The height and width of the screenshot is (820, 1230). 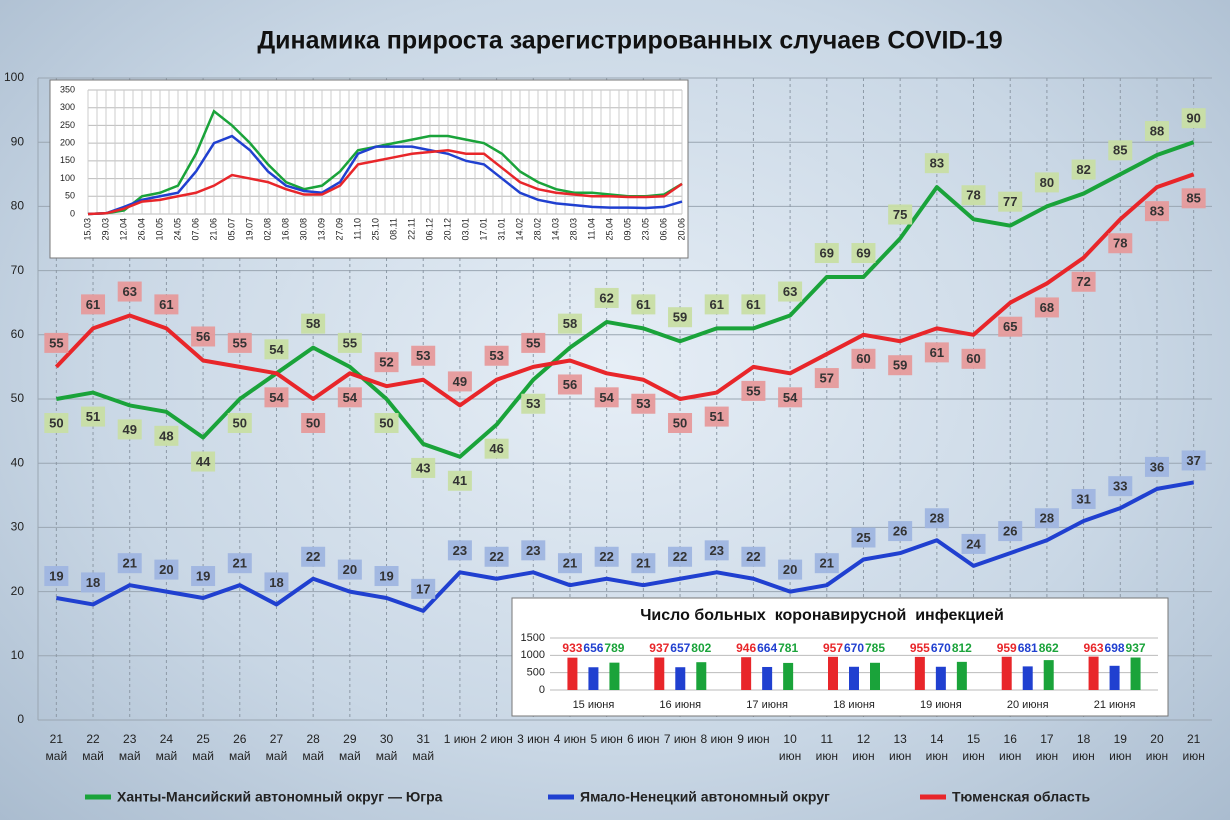 What do you see at coordinates (369, 169) in the screenshot?
I see `inset-panel` at bounding box center [369, 169].